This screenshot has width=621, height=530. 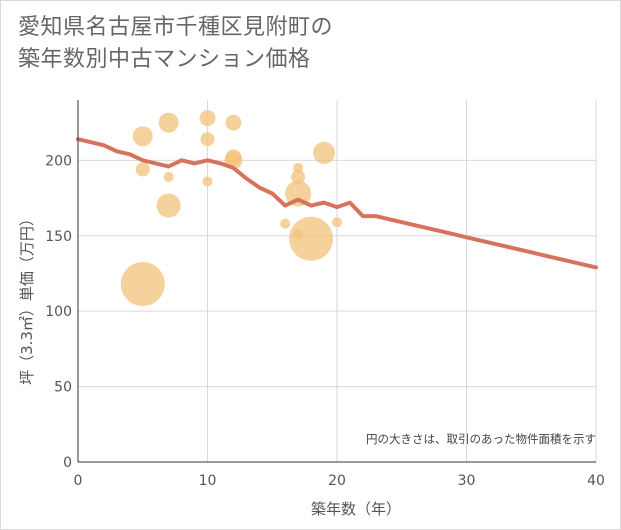 I want to click on y-tick-label-100: 100, so click(x=58, y=312).